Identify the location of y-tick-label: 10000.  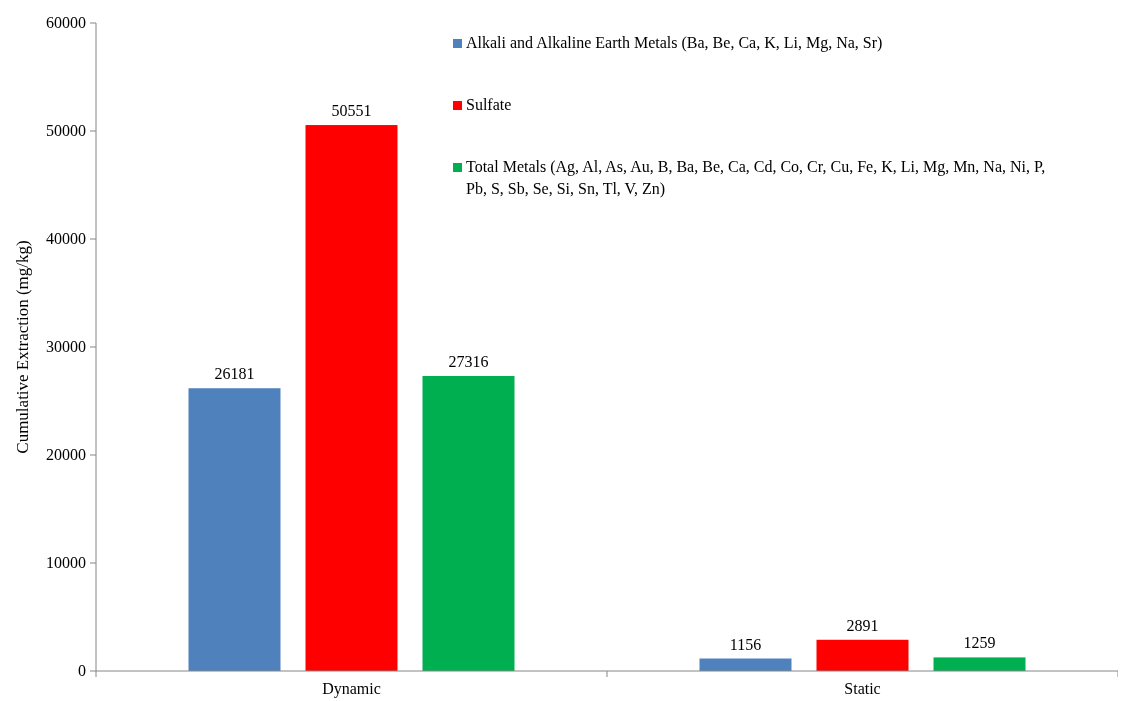
(66, 562).